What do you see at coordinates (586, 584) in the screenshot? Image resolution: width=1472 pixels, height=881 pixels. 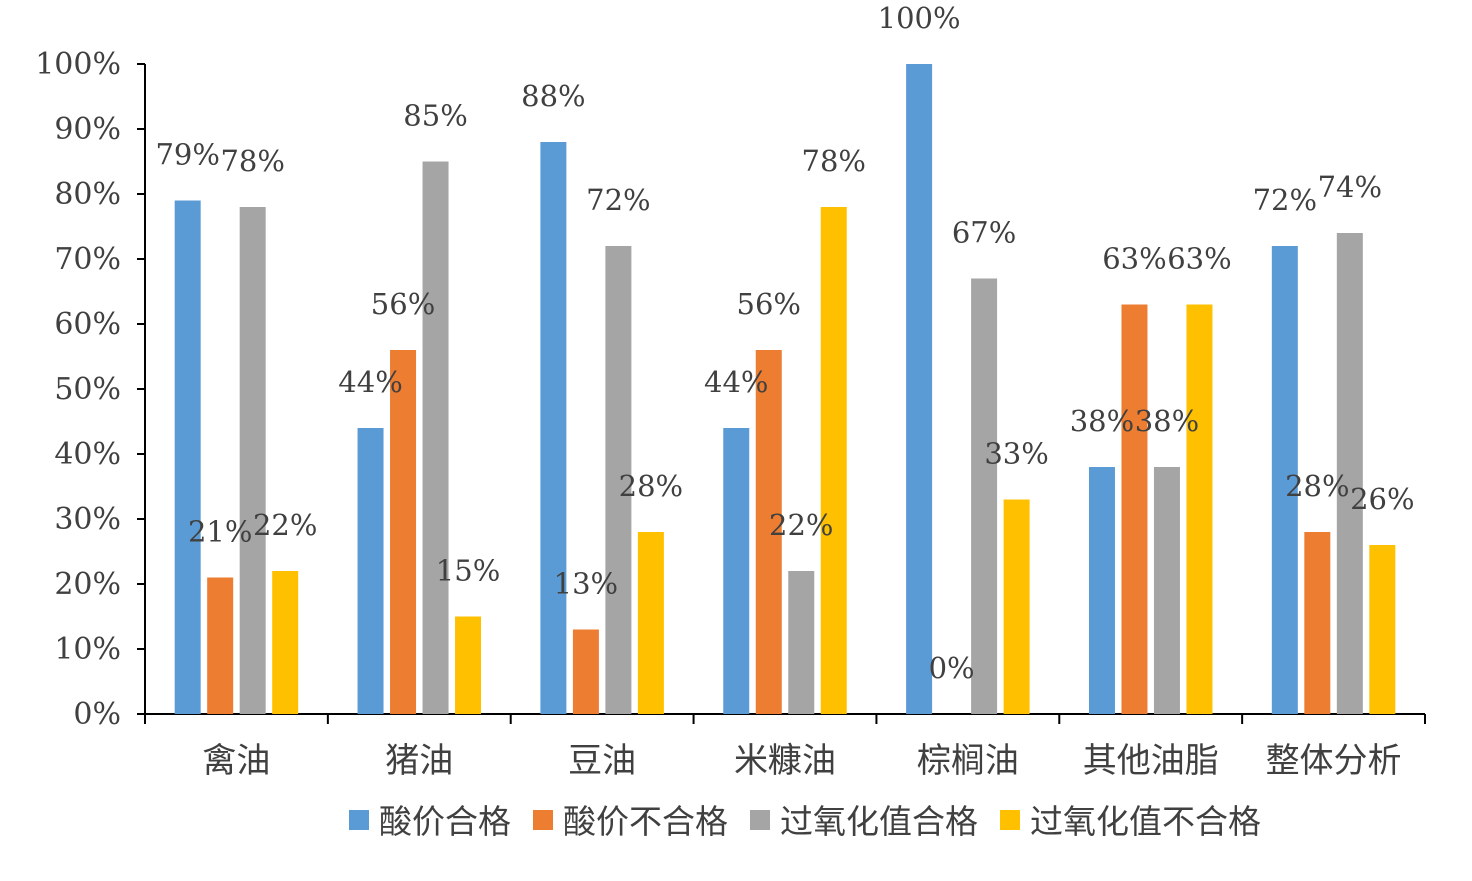 I see `data-label: 13%` at bounding box center [586, 584].